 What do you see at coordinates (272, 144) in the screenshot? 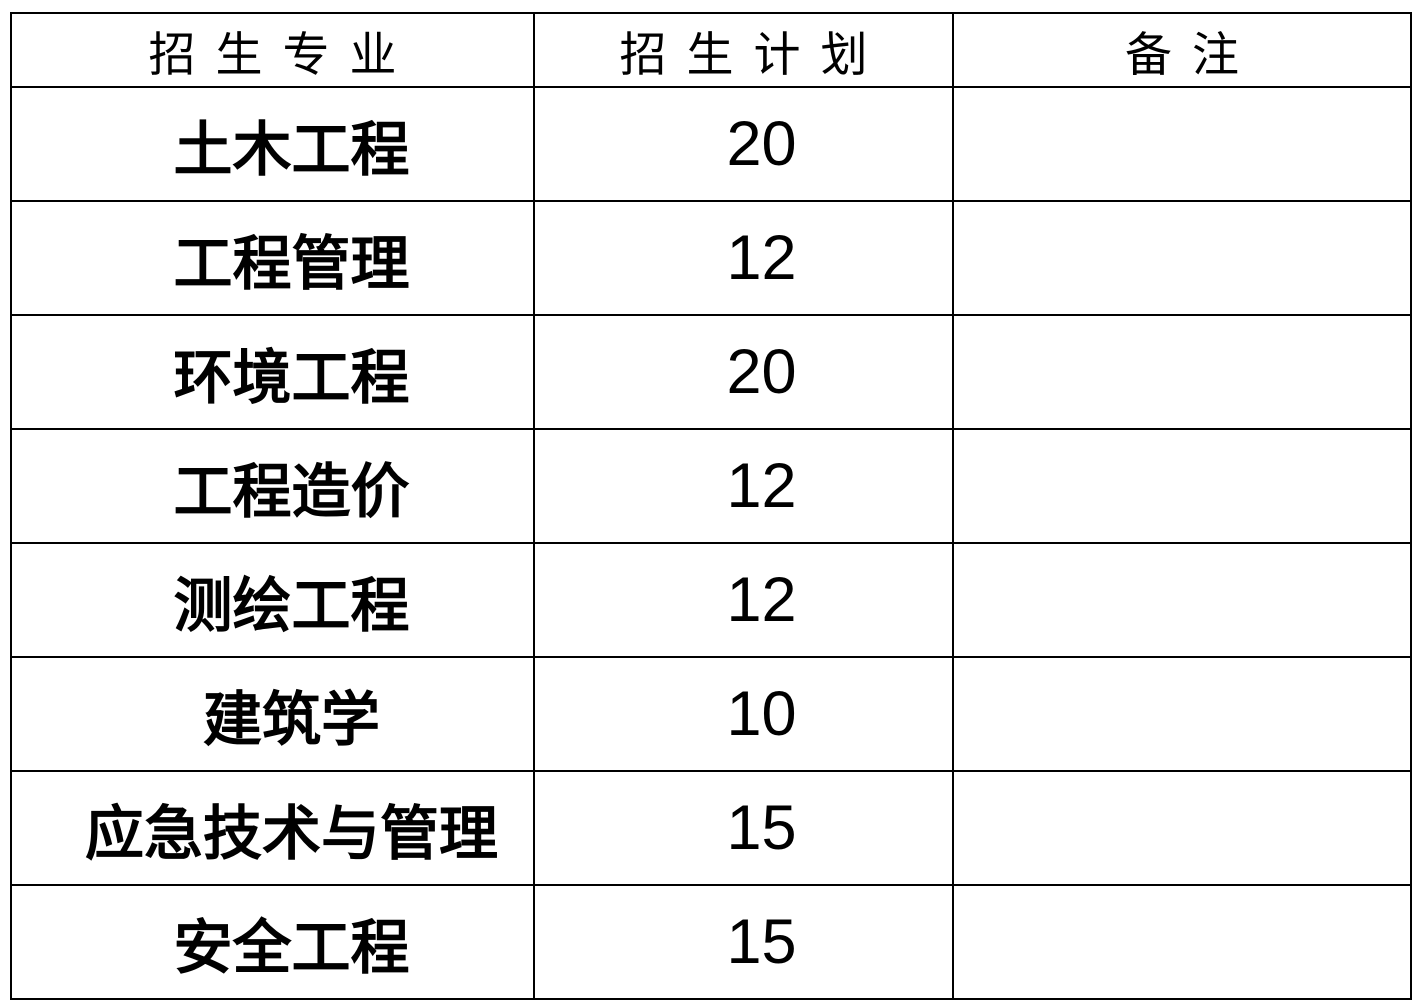
I see `major-cell: 土木工程` at bounding box center [272, 144].